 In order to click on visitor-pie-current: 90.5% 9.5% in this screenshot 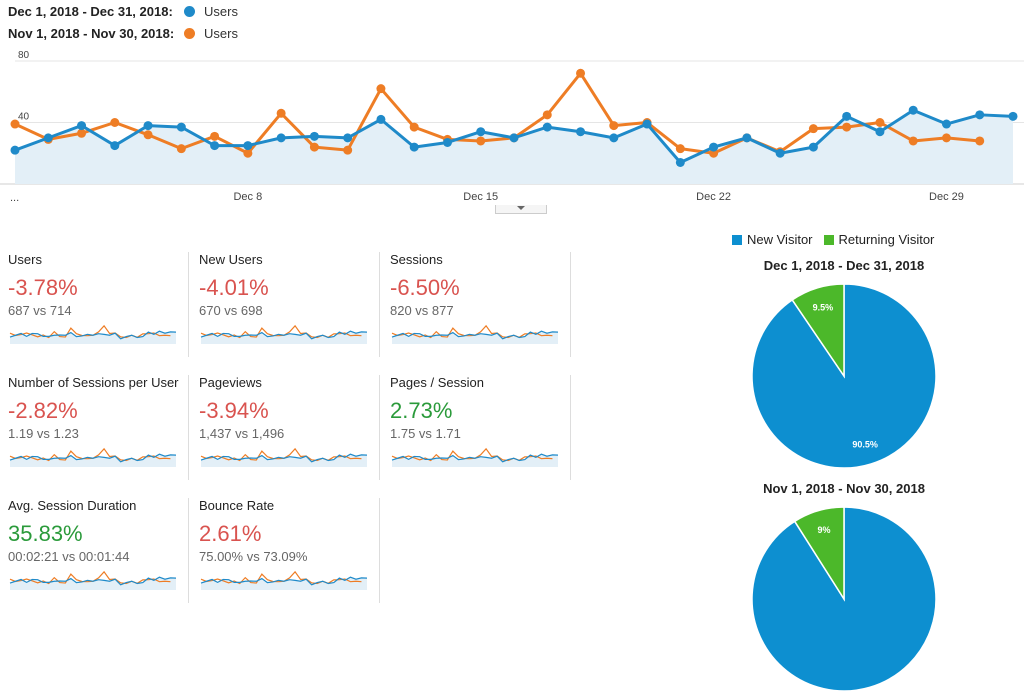, I will do `click(844, 376)`.